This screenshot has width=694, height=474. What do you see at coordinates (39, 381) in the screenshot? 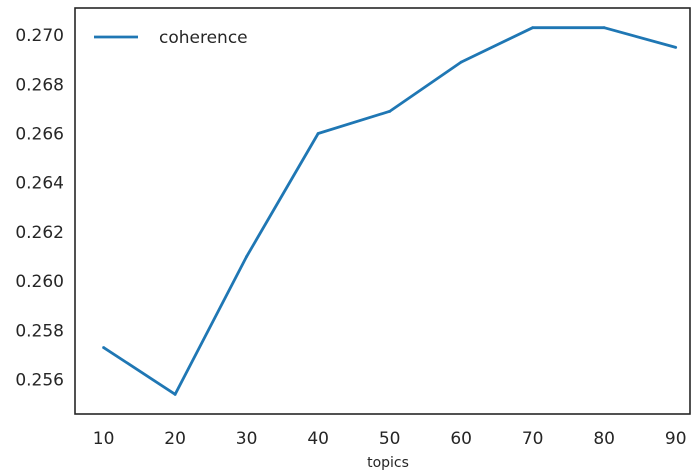
I see `y-tick-label: 0.256` at bounding box center [39, 381].